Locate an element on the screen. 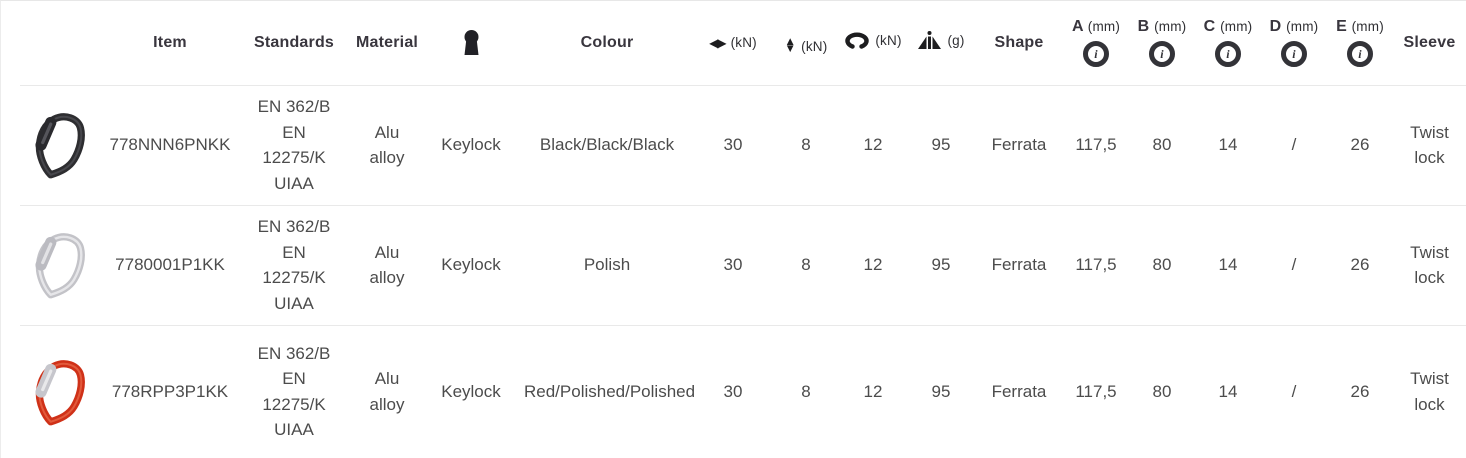  material-column-header: Material is located at coordinates (387, 42).